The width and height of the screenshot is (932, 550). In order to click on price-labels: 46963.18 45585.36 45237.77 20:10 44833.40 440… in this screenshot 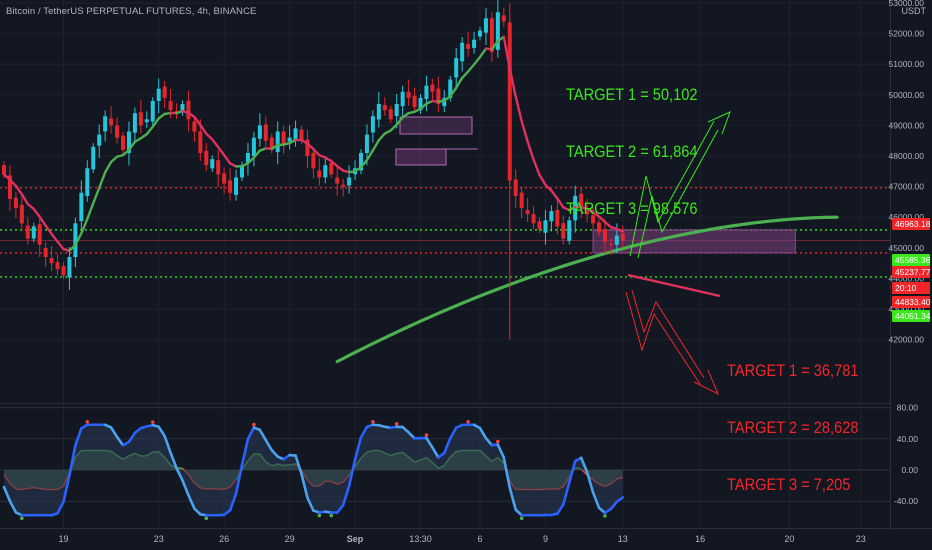, I will do `click(911, 270)`.